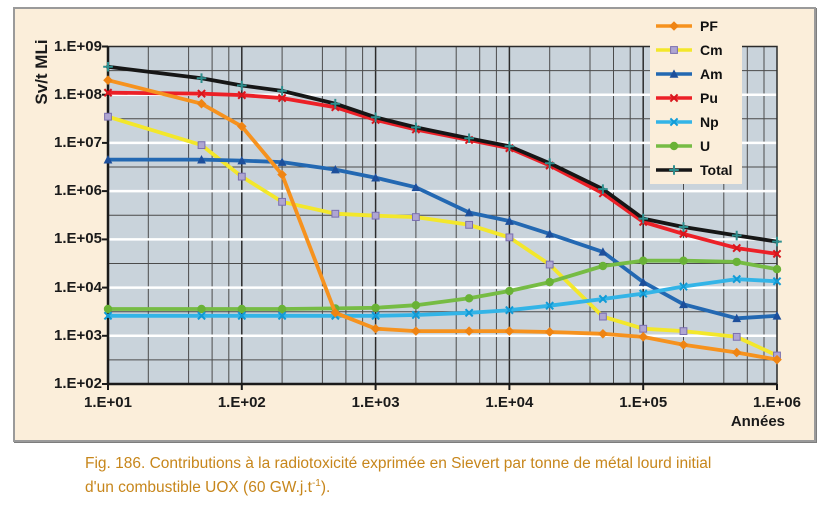 Image resolution: width=828 pixels, height=513 pixels. I want to click on chart-legend: PF Cm Am Pu Np U Total, so click(696, 98).